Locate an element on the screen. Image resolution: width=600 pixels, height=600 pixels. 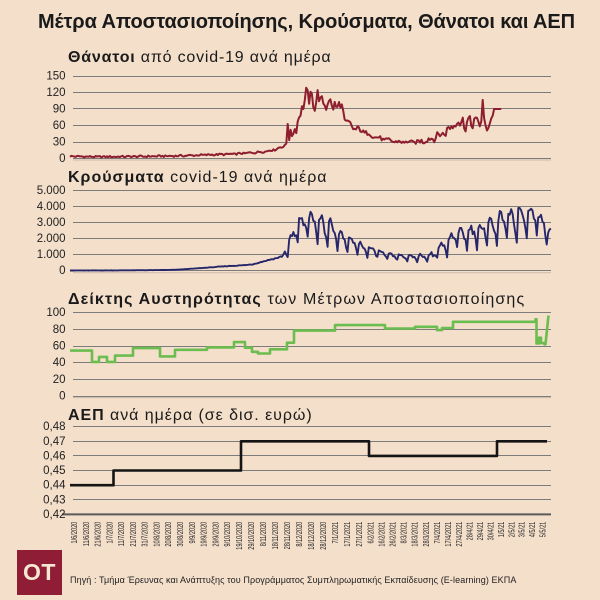
svg-text: 2/5/21 is located at coordinates (511, 530).